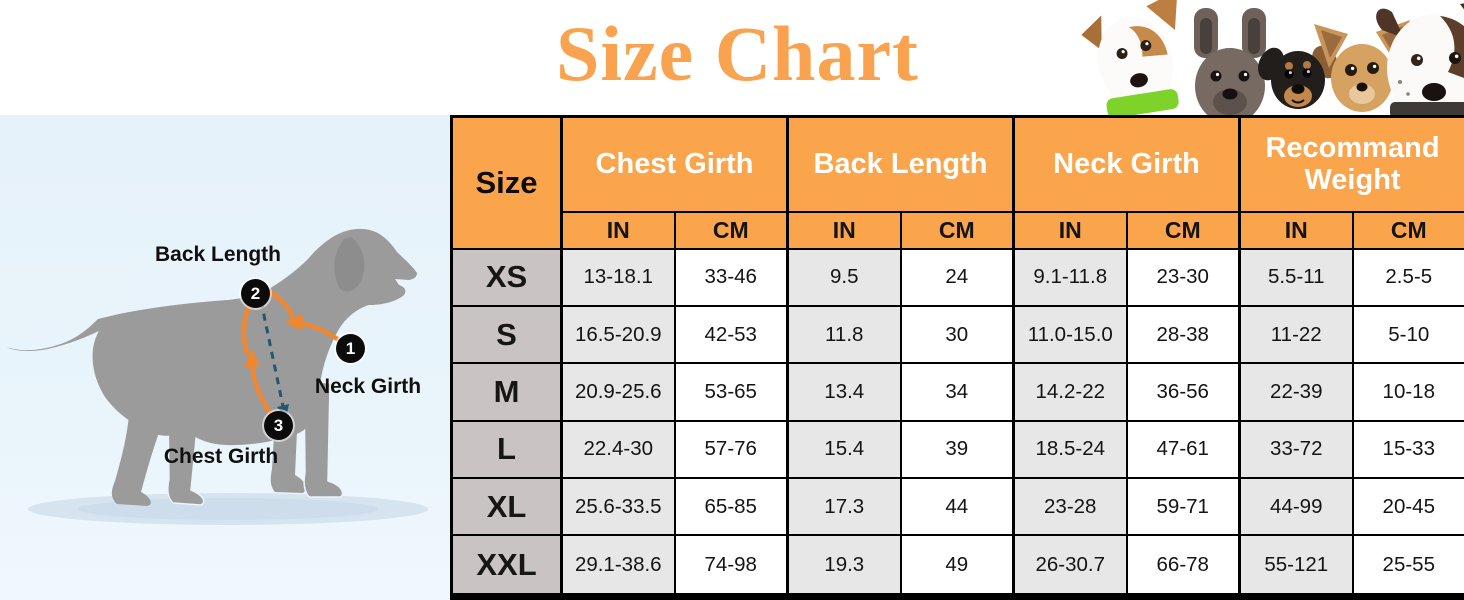 This screenshot has width=1464, height=600. What do you see at coordinates (1407, 334) in the screenshot?
I see `cell-weight-cm: 5-10` at bounding box center [1407, 334].